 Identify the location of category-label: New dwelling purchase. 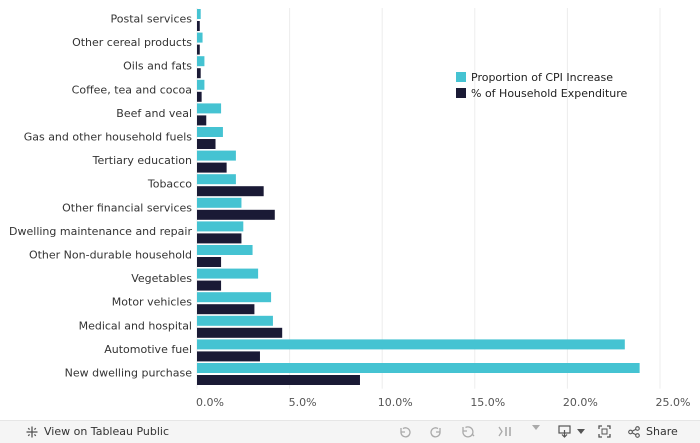
(129, 373).